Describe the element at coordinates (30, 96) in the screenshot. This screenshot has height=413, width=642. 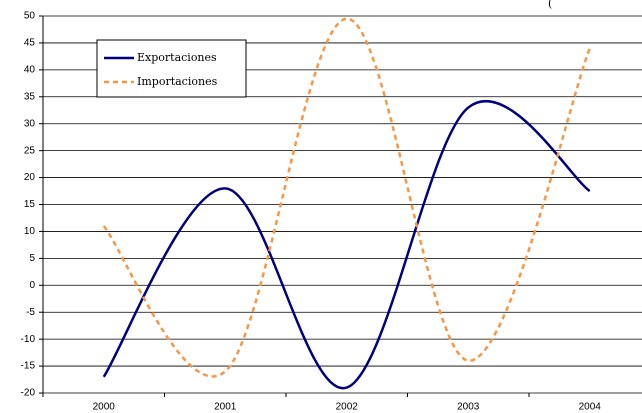
I see `y-tick-label: 35` at that location.